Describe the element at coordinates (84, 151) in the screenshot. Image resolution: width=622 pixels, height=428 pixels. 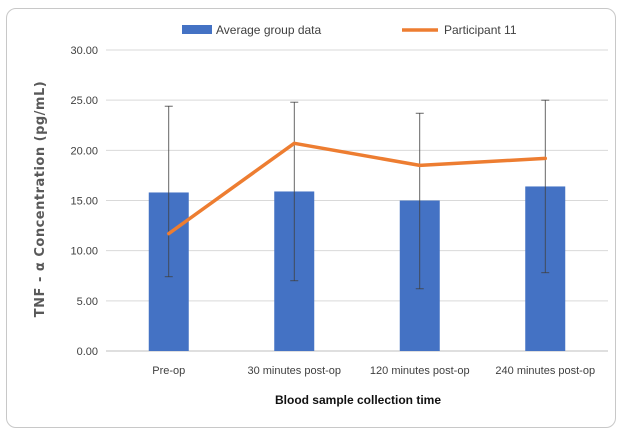
I see `y-tick-label: 20.00` at that location.